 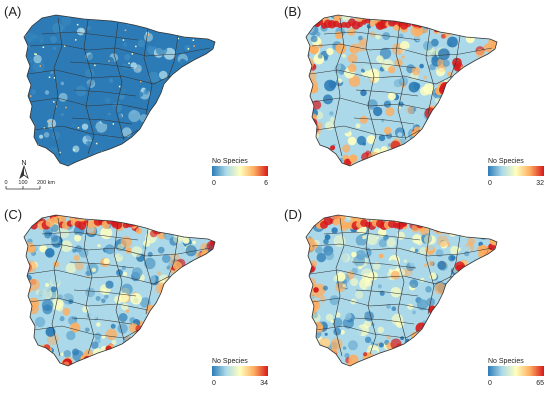 I want to click on scale-tick-100: 100, so click(x=22, y=183).